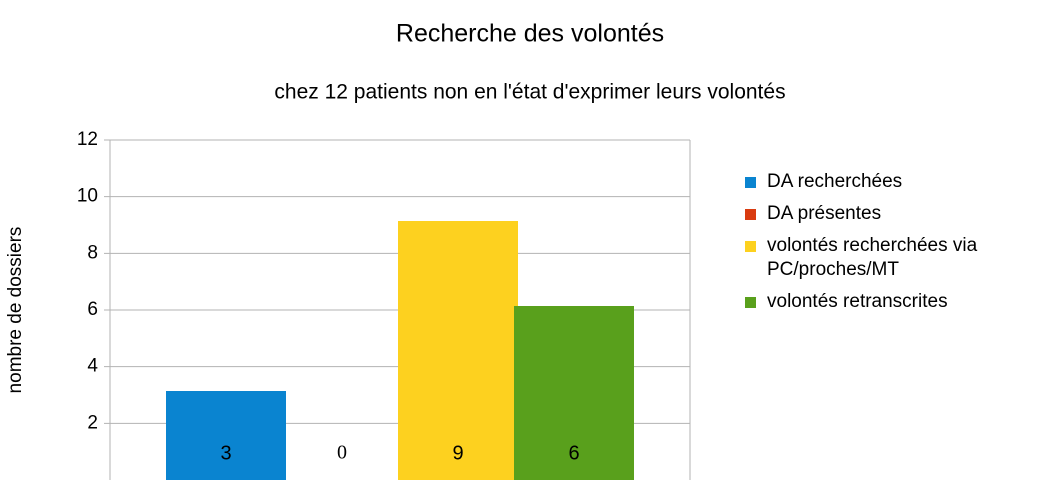 Image resolution: width=1053 pixels, height=480 pixels. I want to click on y-tick-label: 12, so click(87, 139).